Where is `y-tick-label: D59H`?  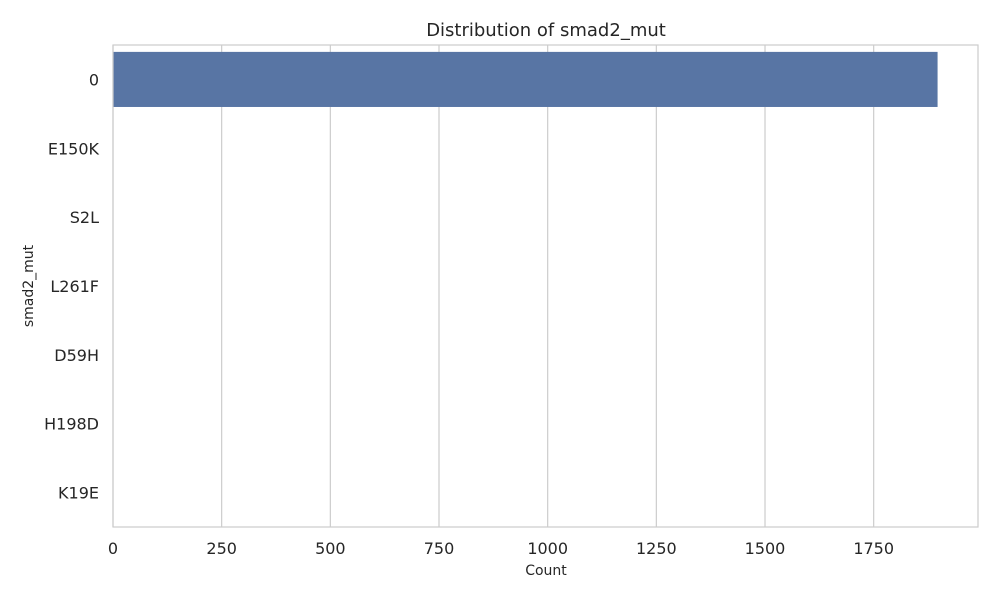 y-tick-label: D59H is located at coordinates (76, 355).